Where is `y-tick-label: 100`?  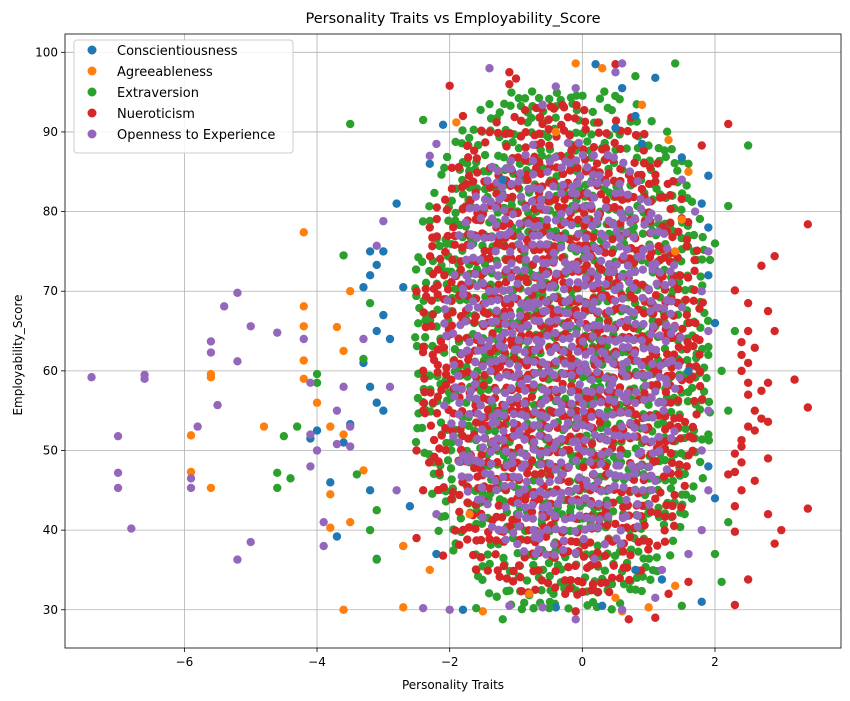 y-tick-label: 100 is located at coordinates (46, 52).